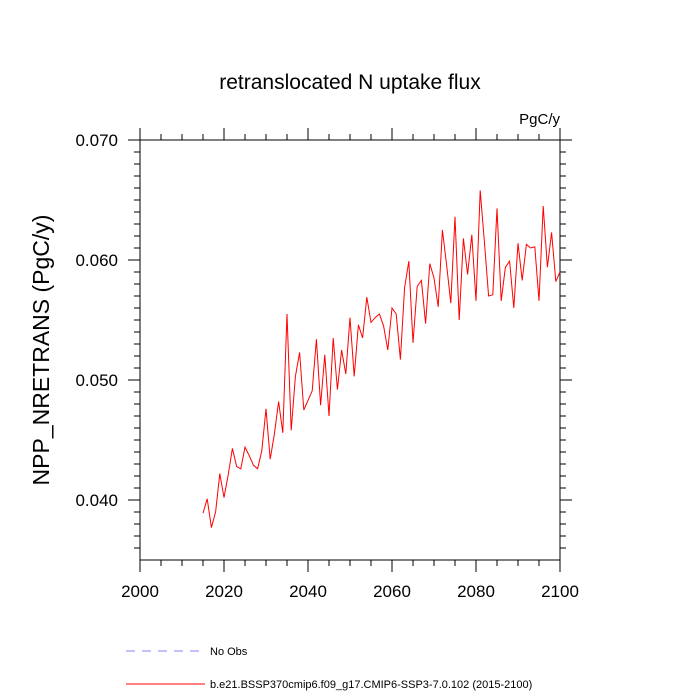  What do you see at coordinates (539, 119) in the screenshot?
I see `units-label: PgC/y` at bounding box center [539, 119].